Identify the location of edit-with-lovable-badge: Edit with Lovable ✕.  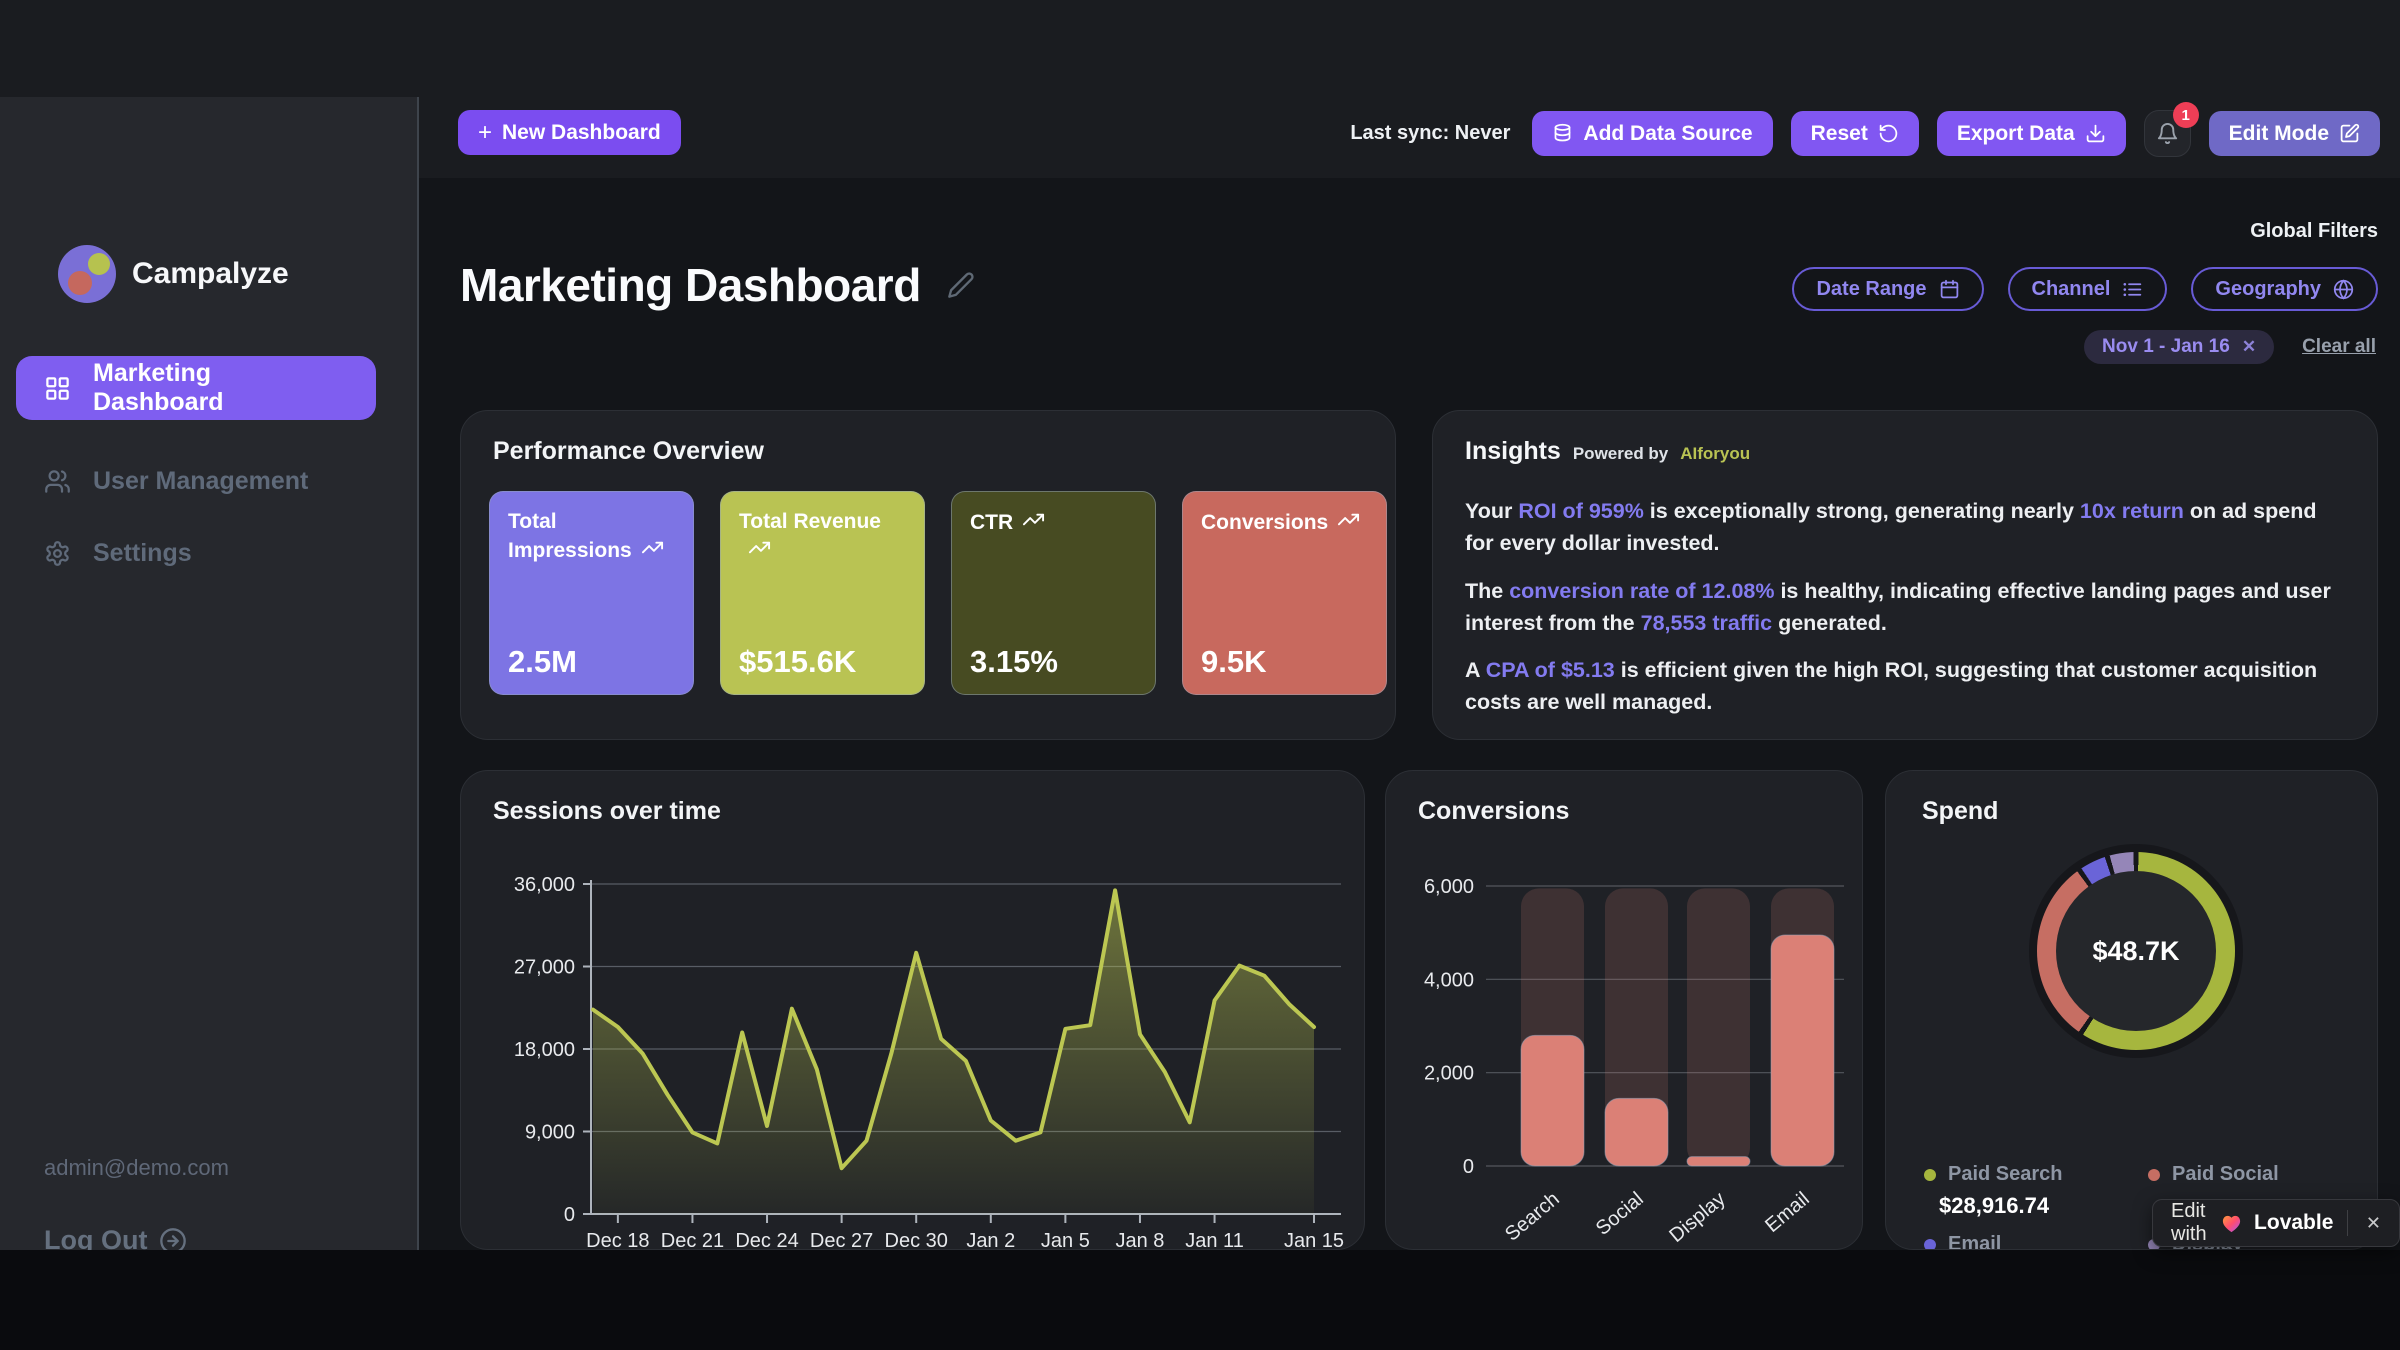
(2276, 1223).